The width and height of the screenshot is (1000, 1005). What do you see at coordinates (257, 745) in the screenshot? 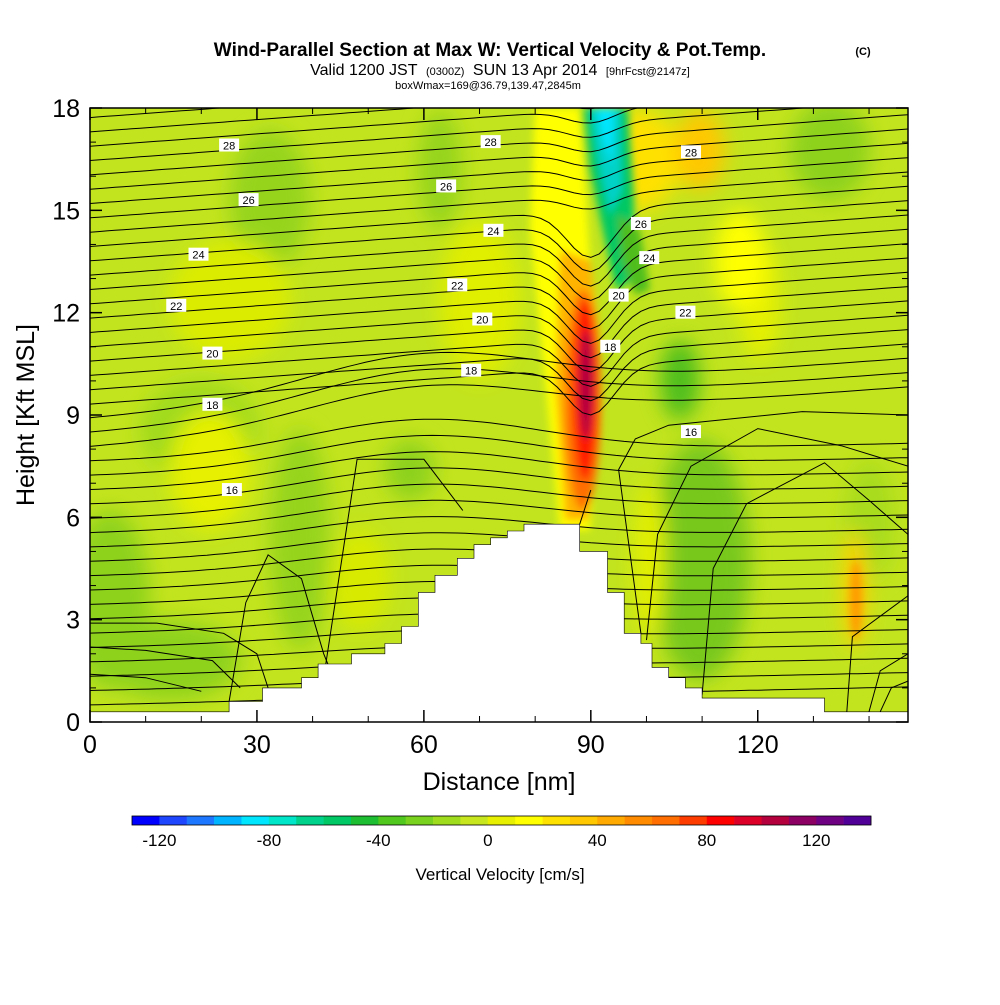
I see `x-tick-label: 30` at bounding box center [257, 745].